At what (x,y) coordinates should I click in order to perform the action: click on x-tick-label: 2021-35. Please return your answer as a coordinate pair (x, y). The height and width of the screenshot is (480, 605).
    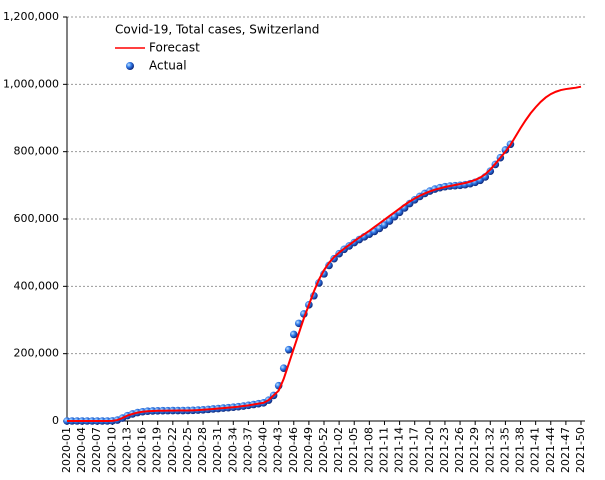
    Looking at the image, I should click on (504, 450).